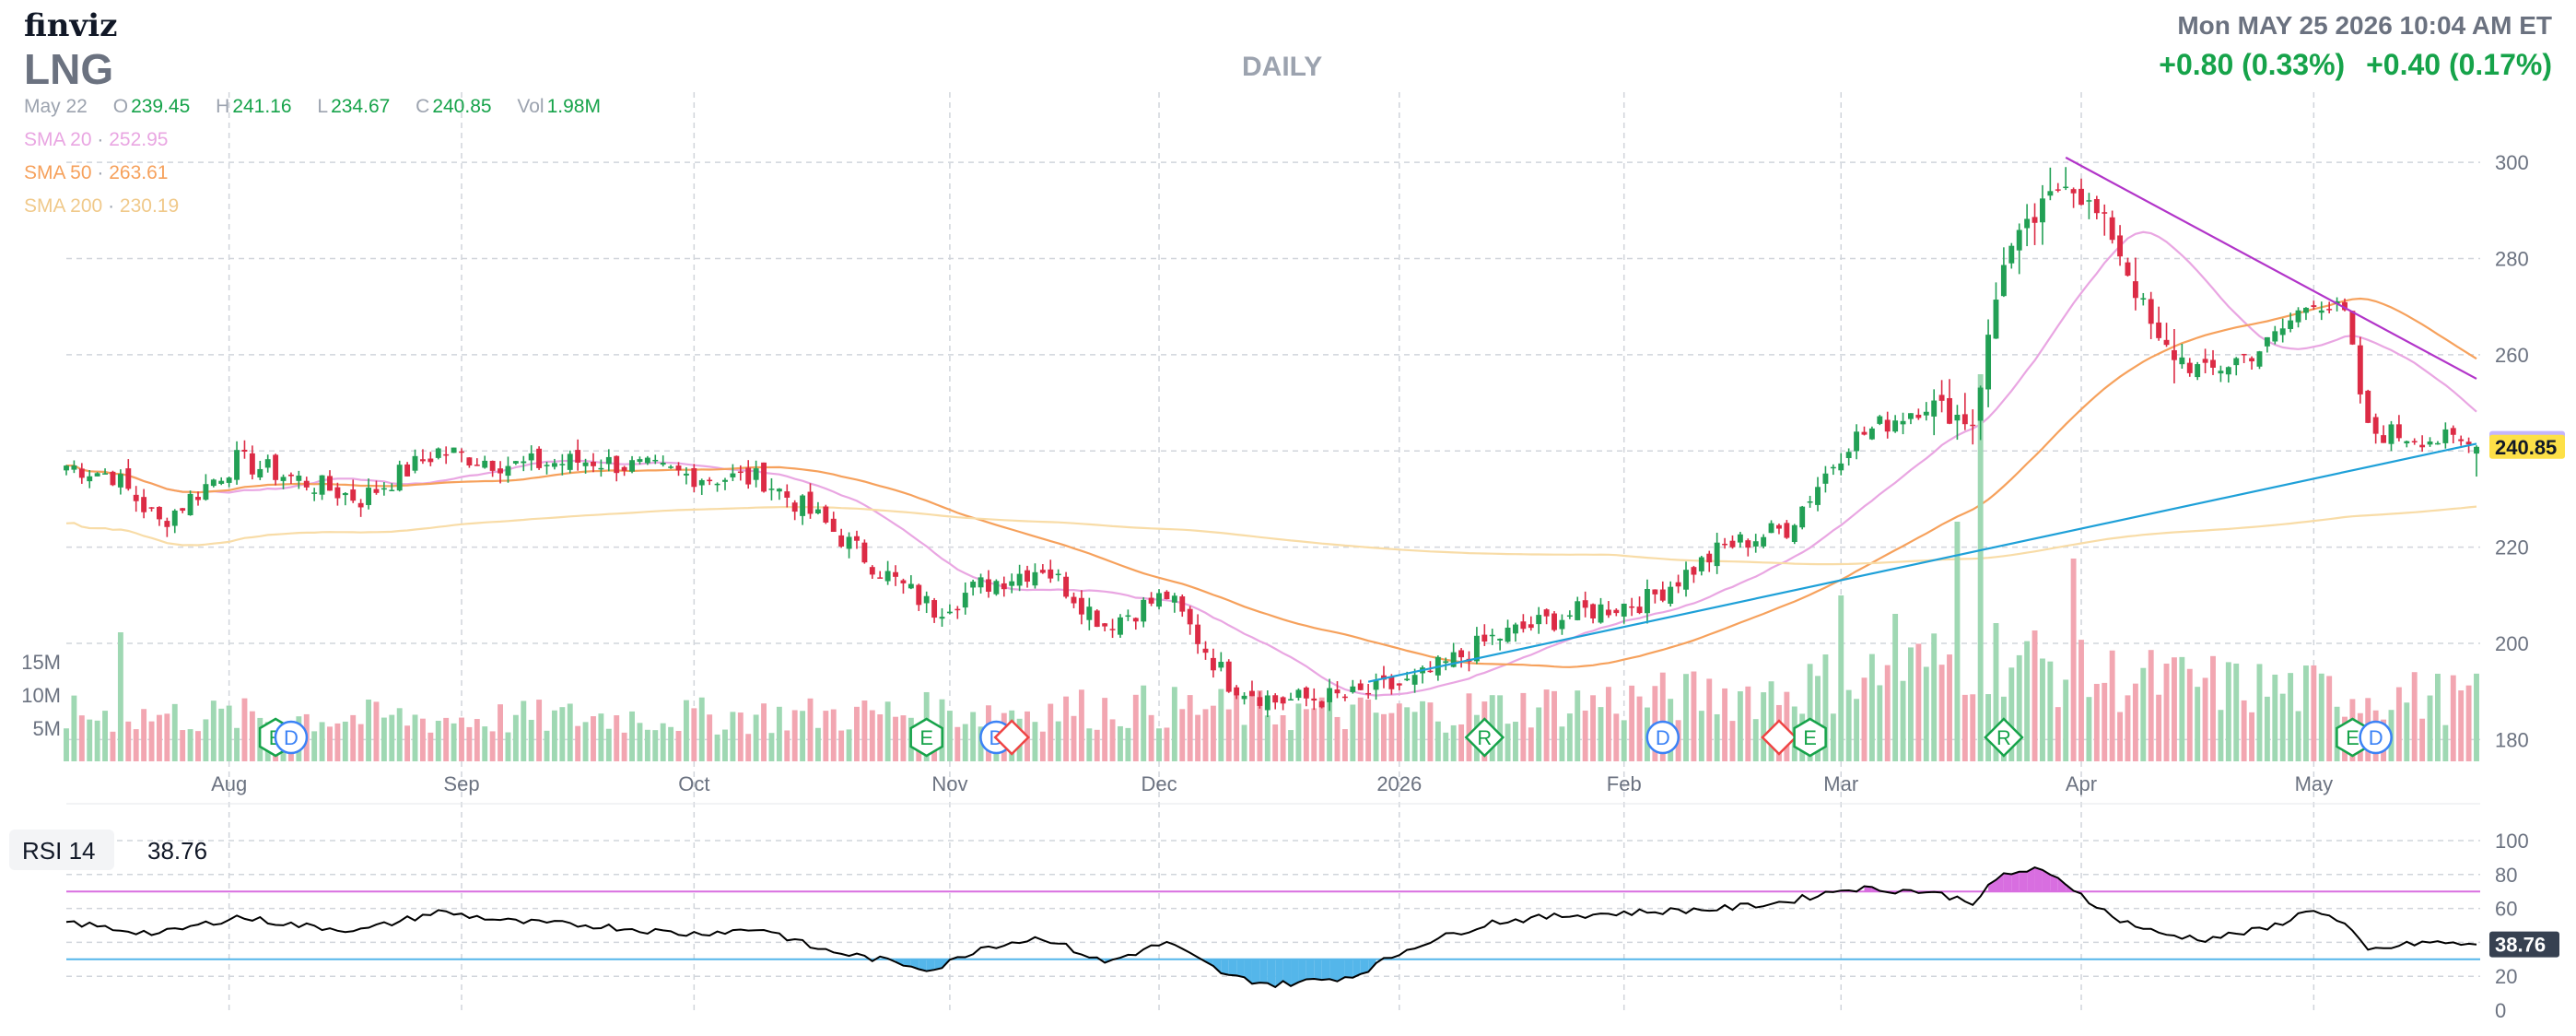  What do you see at coordinates (56, 107) in the screenshot?
I see `ohlc-date: May 22` at bounding box center [56, 107].